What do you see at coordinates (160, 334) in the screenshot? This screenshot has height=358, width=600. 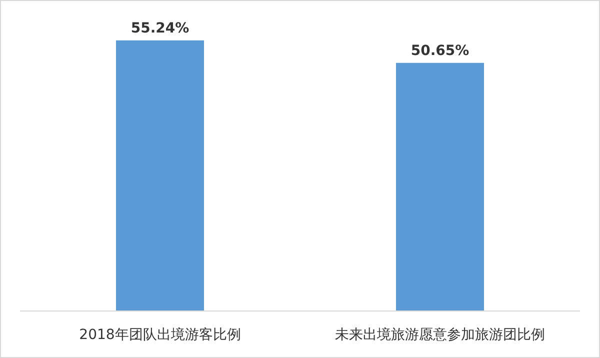 I see `x-tick-label: 2018年团队出境游客比例` at bounding box center [160, 334].